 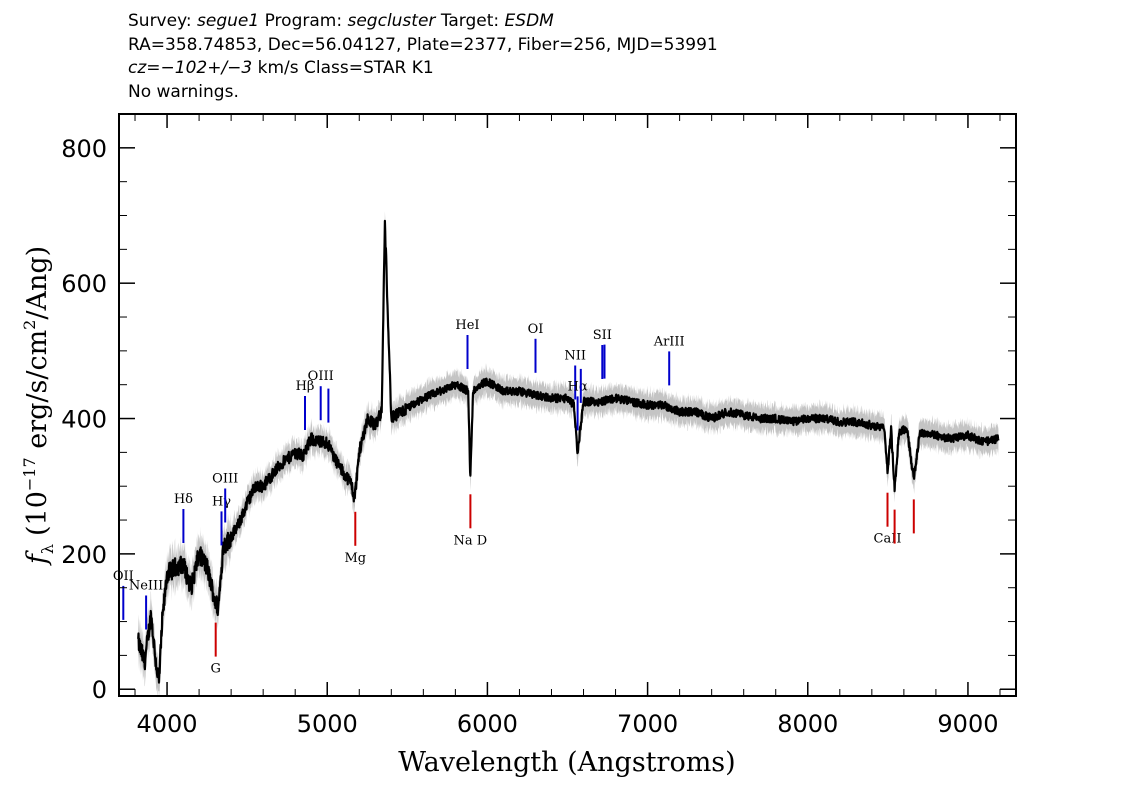 What do you see at coordinates (305, 386) in the screenshot?
I see `line-label-hβ-4861: Hβ` at bounding box center [305, 386].